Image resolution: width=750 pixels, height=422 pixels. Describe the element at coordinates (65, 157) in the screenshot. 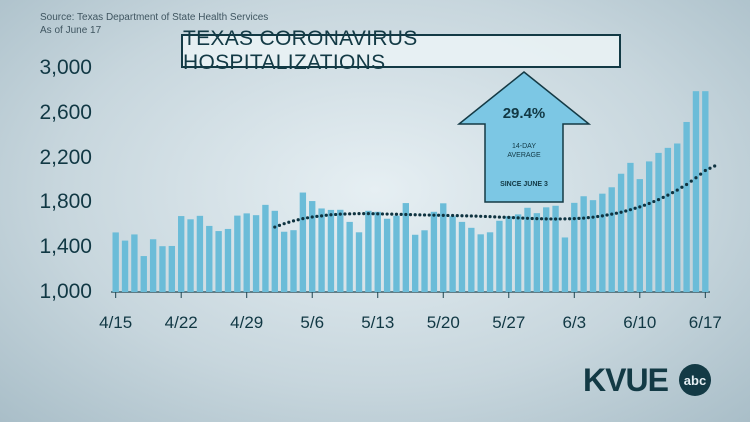

I see `y-tick-label: 2,200` at that location.